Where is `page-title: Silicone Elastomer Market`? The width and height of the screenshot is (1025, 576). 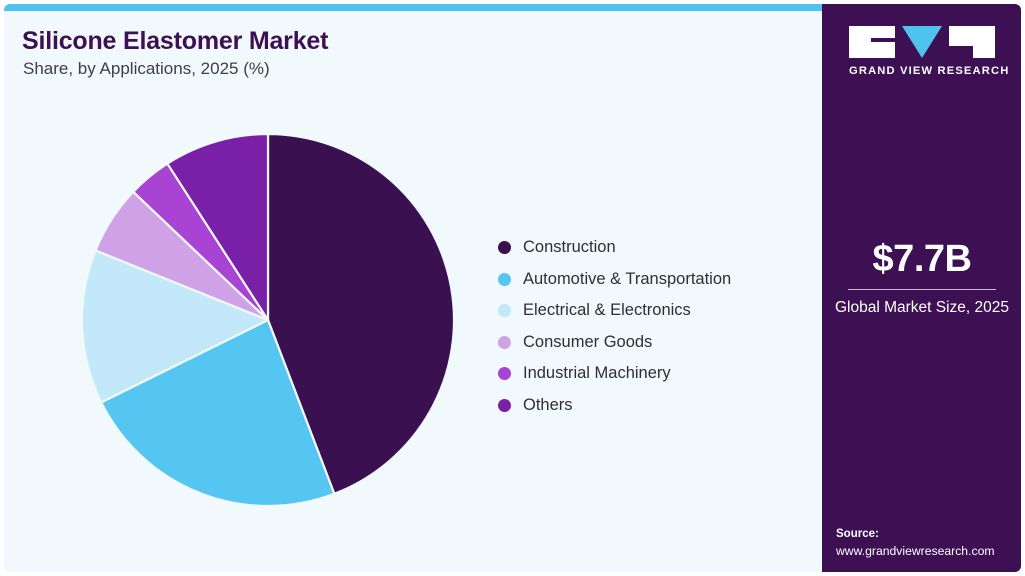
page-title: Silicone Elastomer Market is located at coordinates (175, 41).